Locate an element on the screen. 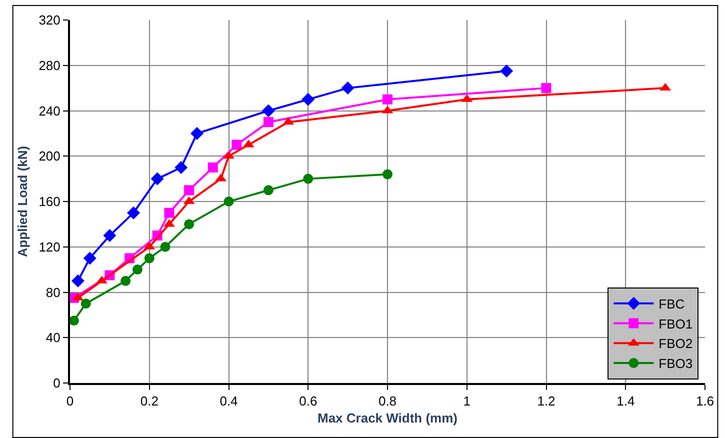  y-tick-label: 120 is located at coordinates (49, 246).